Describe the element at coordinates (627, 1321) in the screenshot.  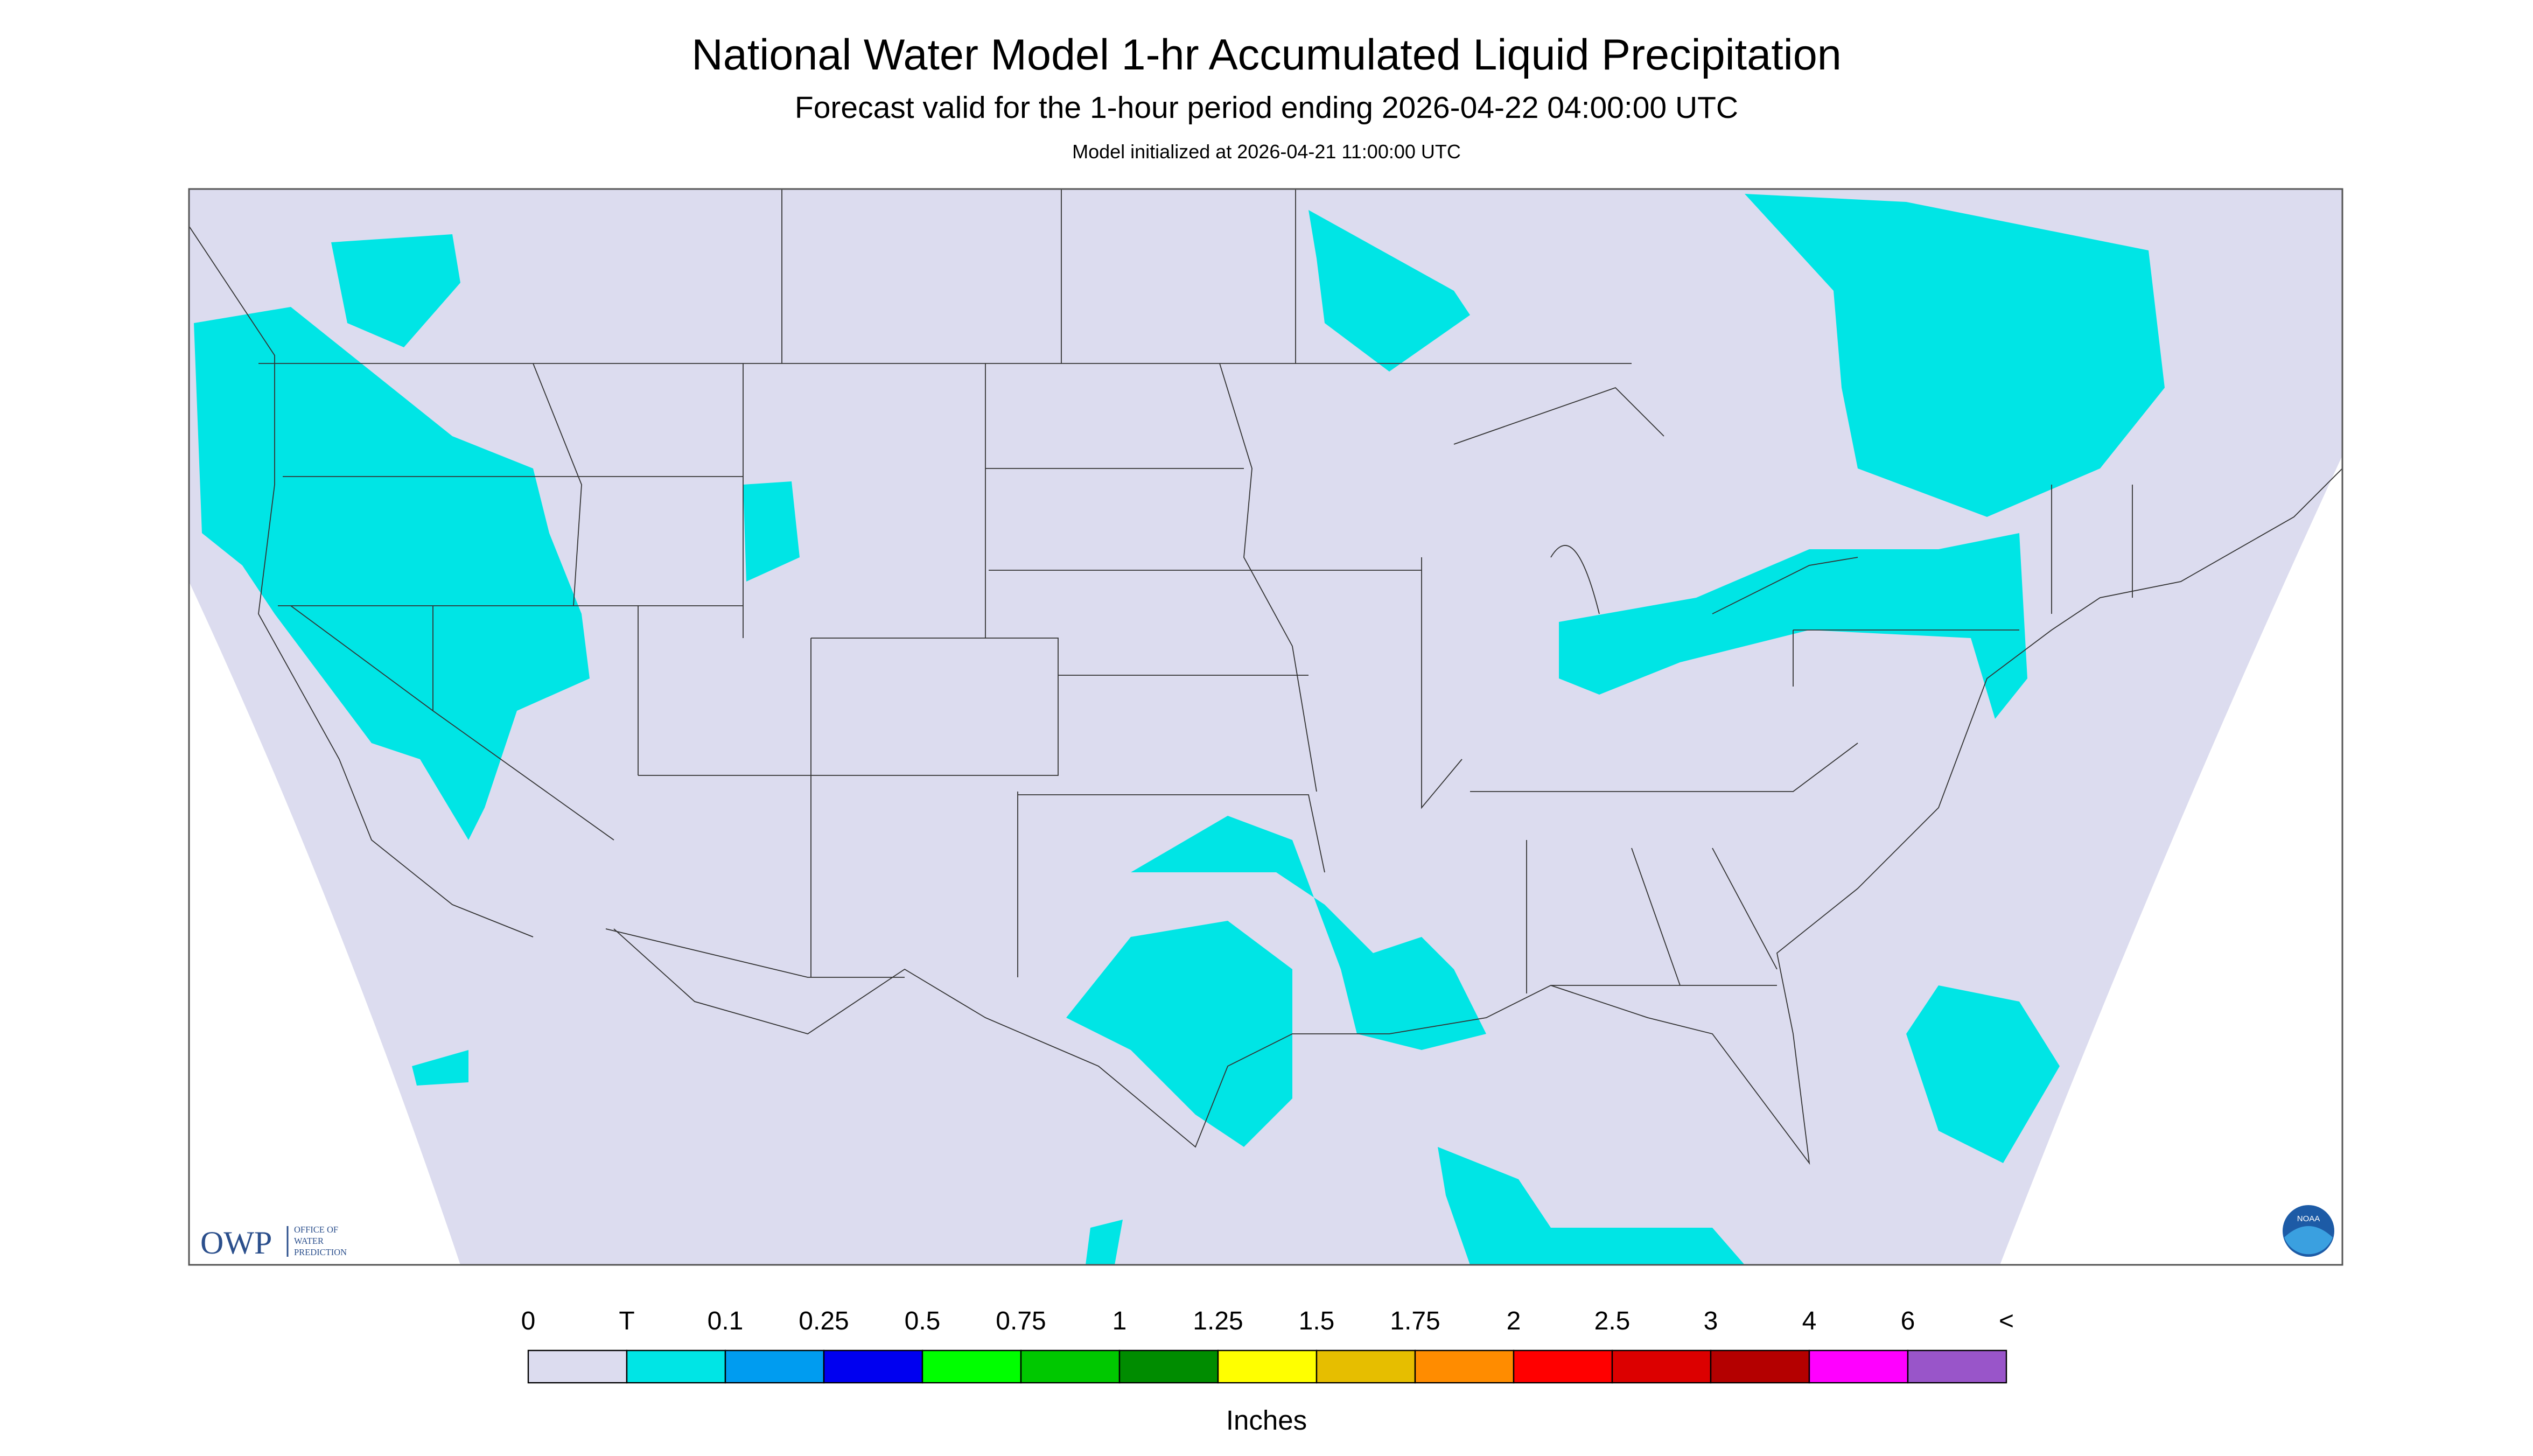
I see `legend-label: T` at that location.